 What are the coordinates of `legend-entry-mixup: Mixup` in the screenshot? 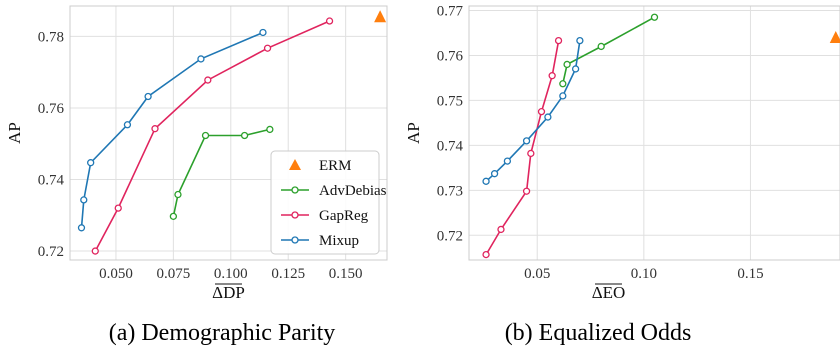 It's located at (320, 241).